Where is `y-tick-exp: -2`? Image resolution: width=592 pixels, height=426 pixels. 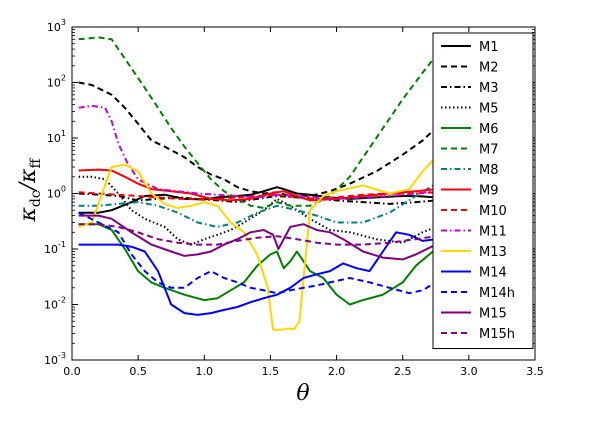
y-tick-exp: -2 is located at coordinates (62, 300).